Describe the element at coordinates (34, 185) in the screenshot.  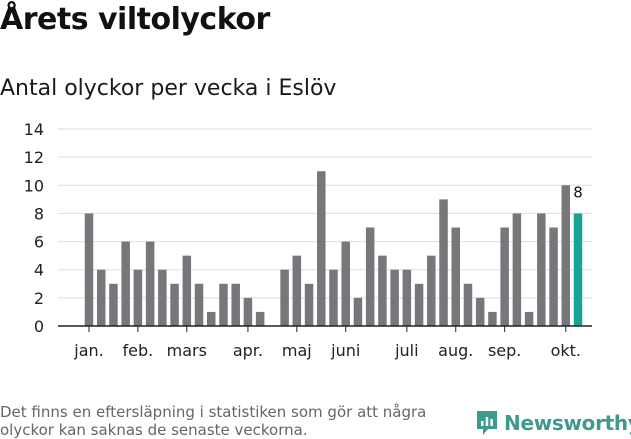
I see `y-tick-label: 10` at that location.